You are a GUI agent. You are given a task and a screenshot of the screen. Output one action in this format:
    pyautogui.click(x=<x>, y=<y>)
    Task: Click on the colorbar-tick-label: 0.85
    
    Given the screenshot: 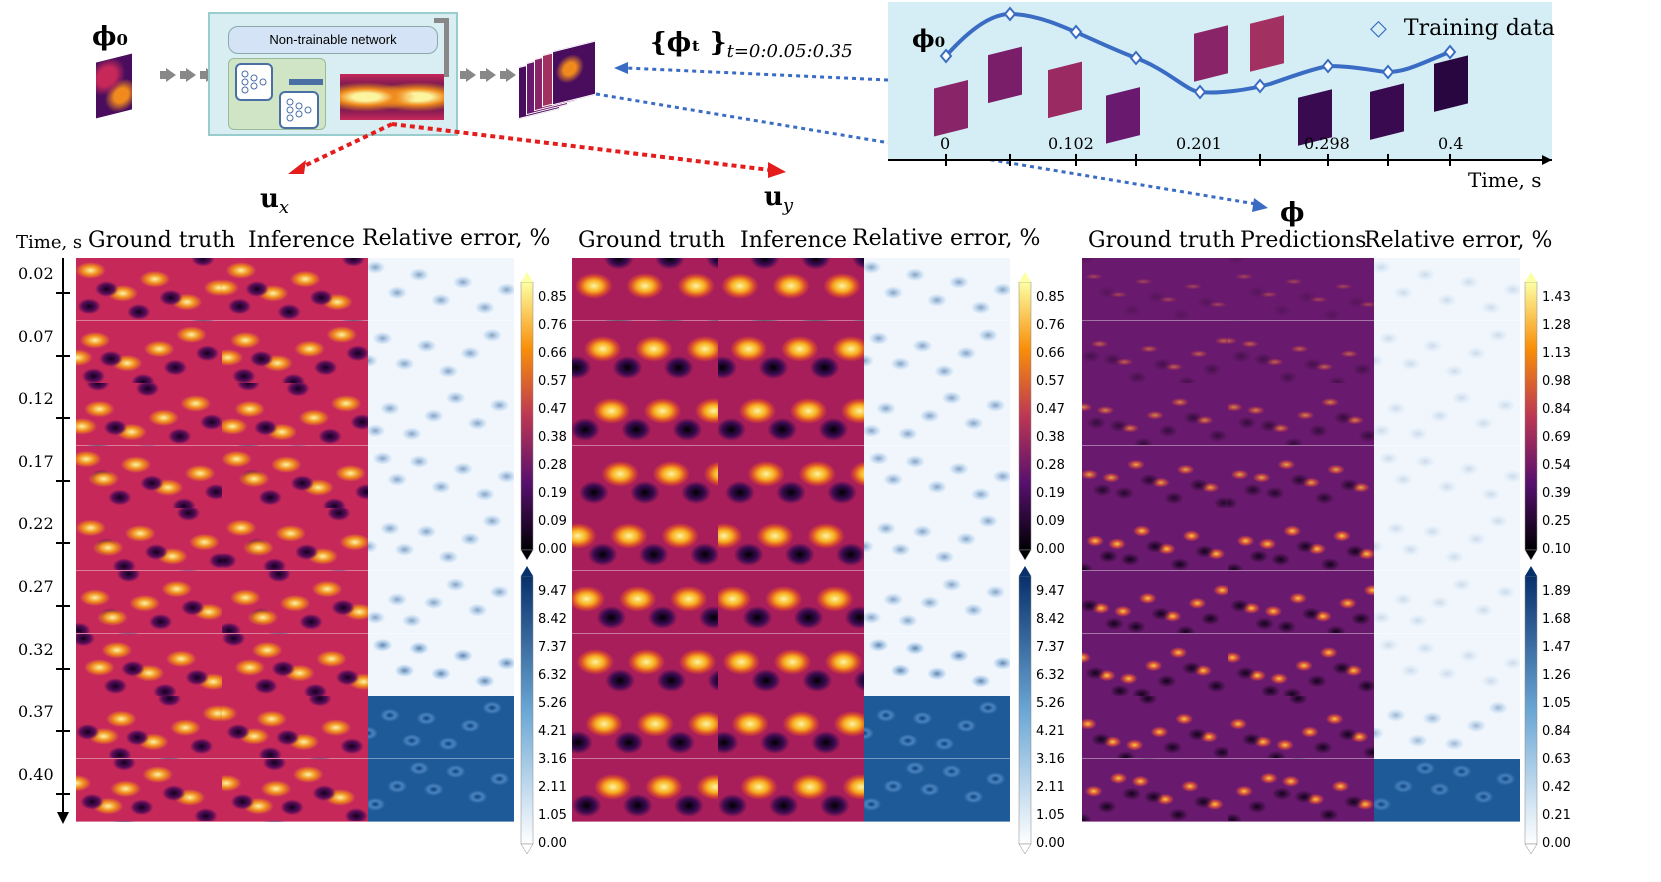 What is the action you would take?
    pyautogui.click(x=1050, y=297)
    